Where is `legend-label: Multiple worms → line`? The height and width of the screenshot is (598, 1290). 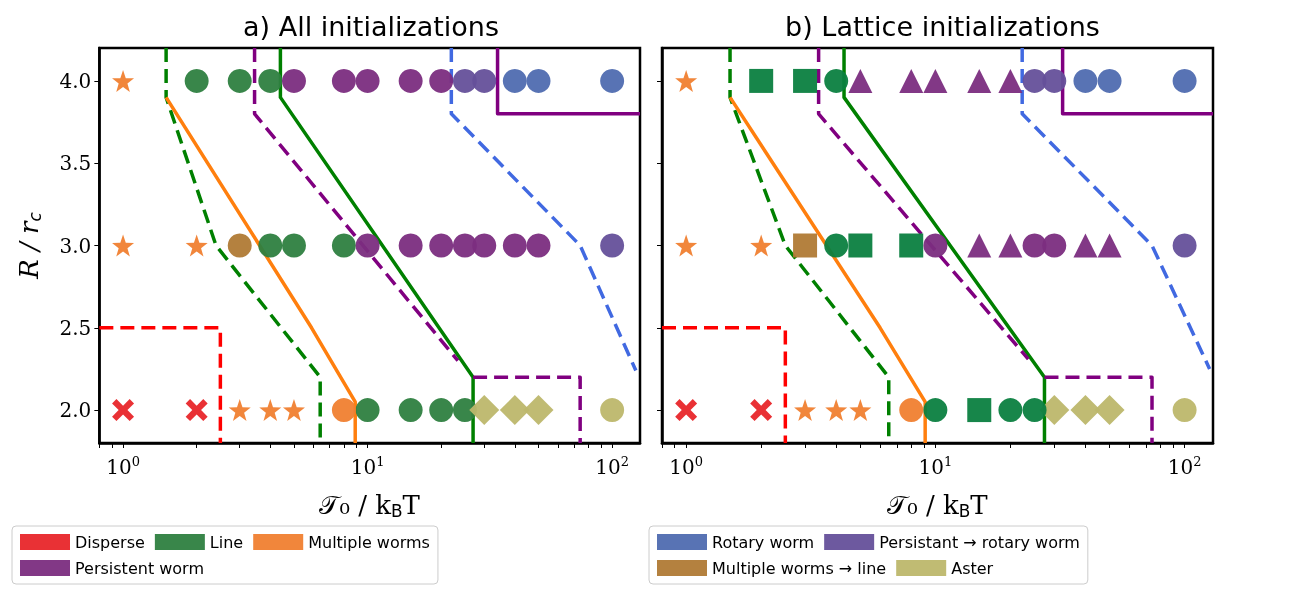
legend-label: Multiple worms → line is located at coordinates (799, 568).